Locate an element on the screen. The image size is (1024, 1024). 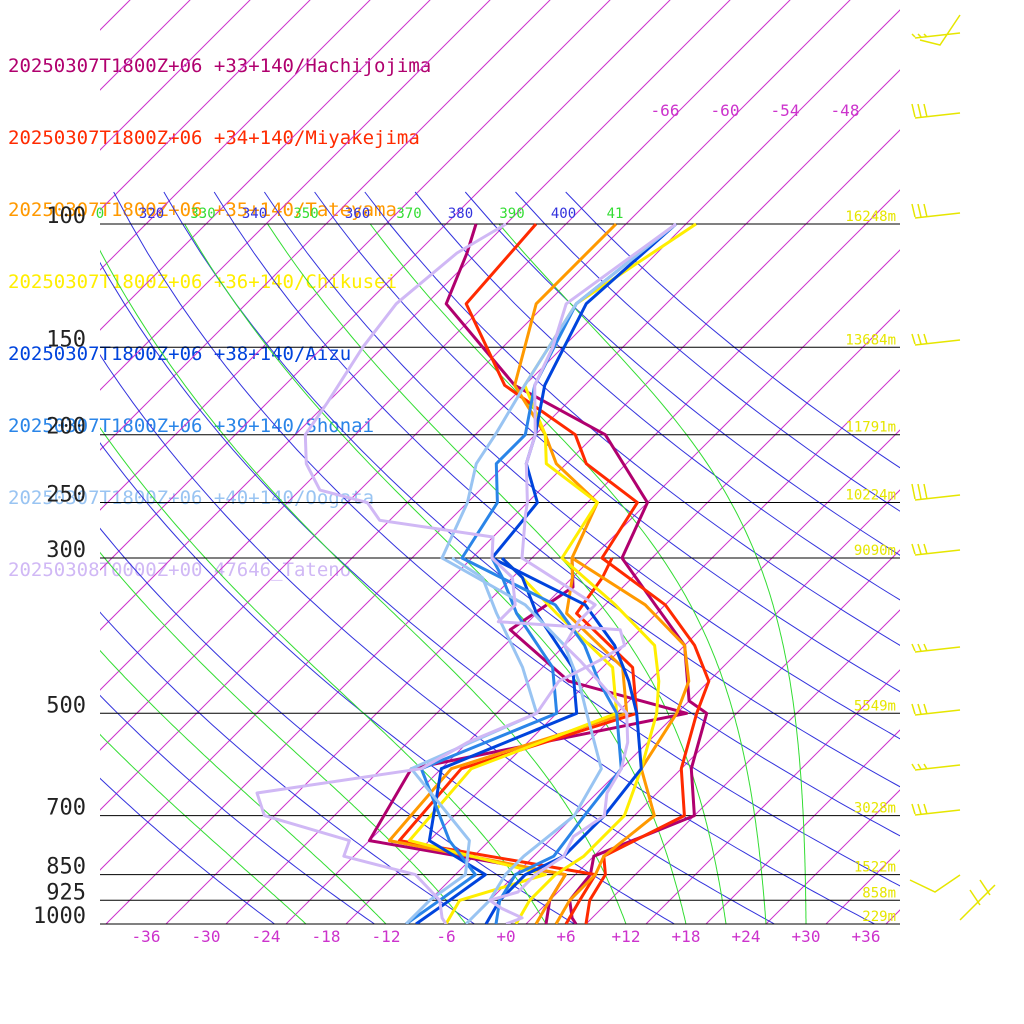
legend-entry-shonai: 20250307T1800Z+06 +39+140/Shonai is located at coordinates (191, 426).